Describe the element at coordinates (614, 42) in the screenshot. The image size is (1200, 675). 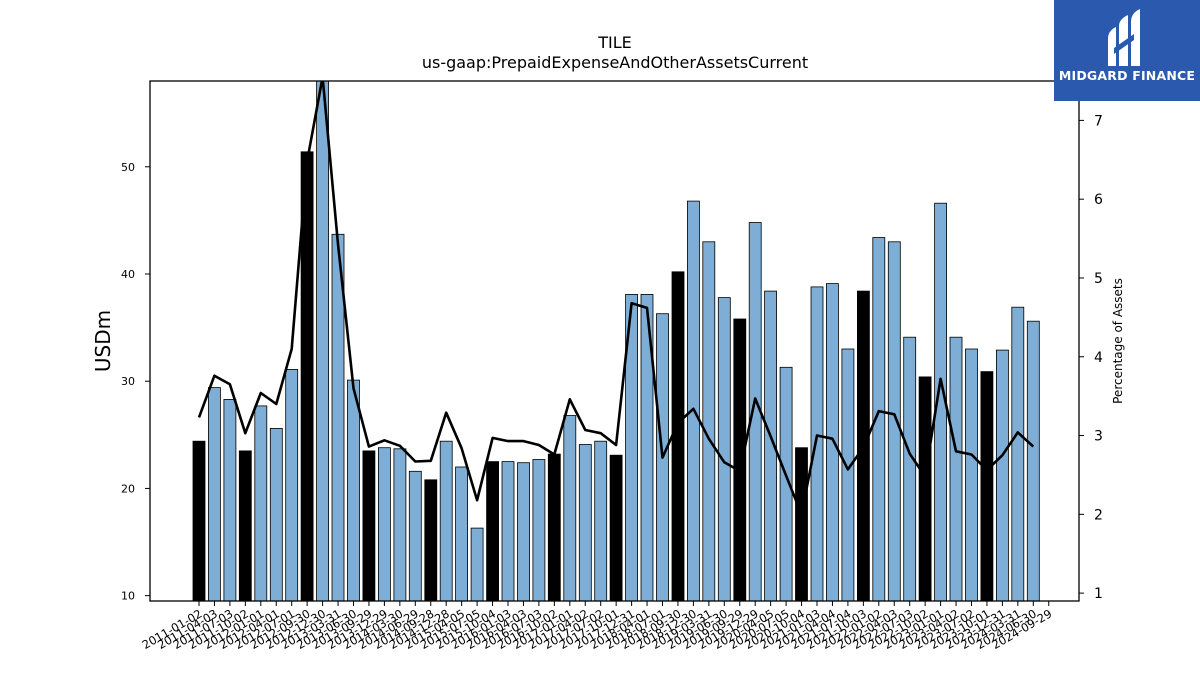
I see `chart-title: TILE` at that location.